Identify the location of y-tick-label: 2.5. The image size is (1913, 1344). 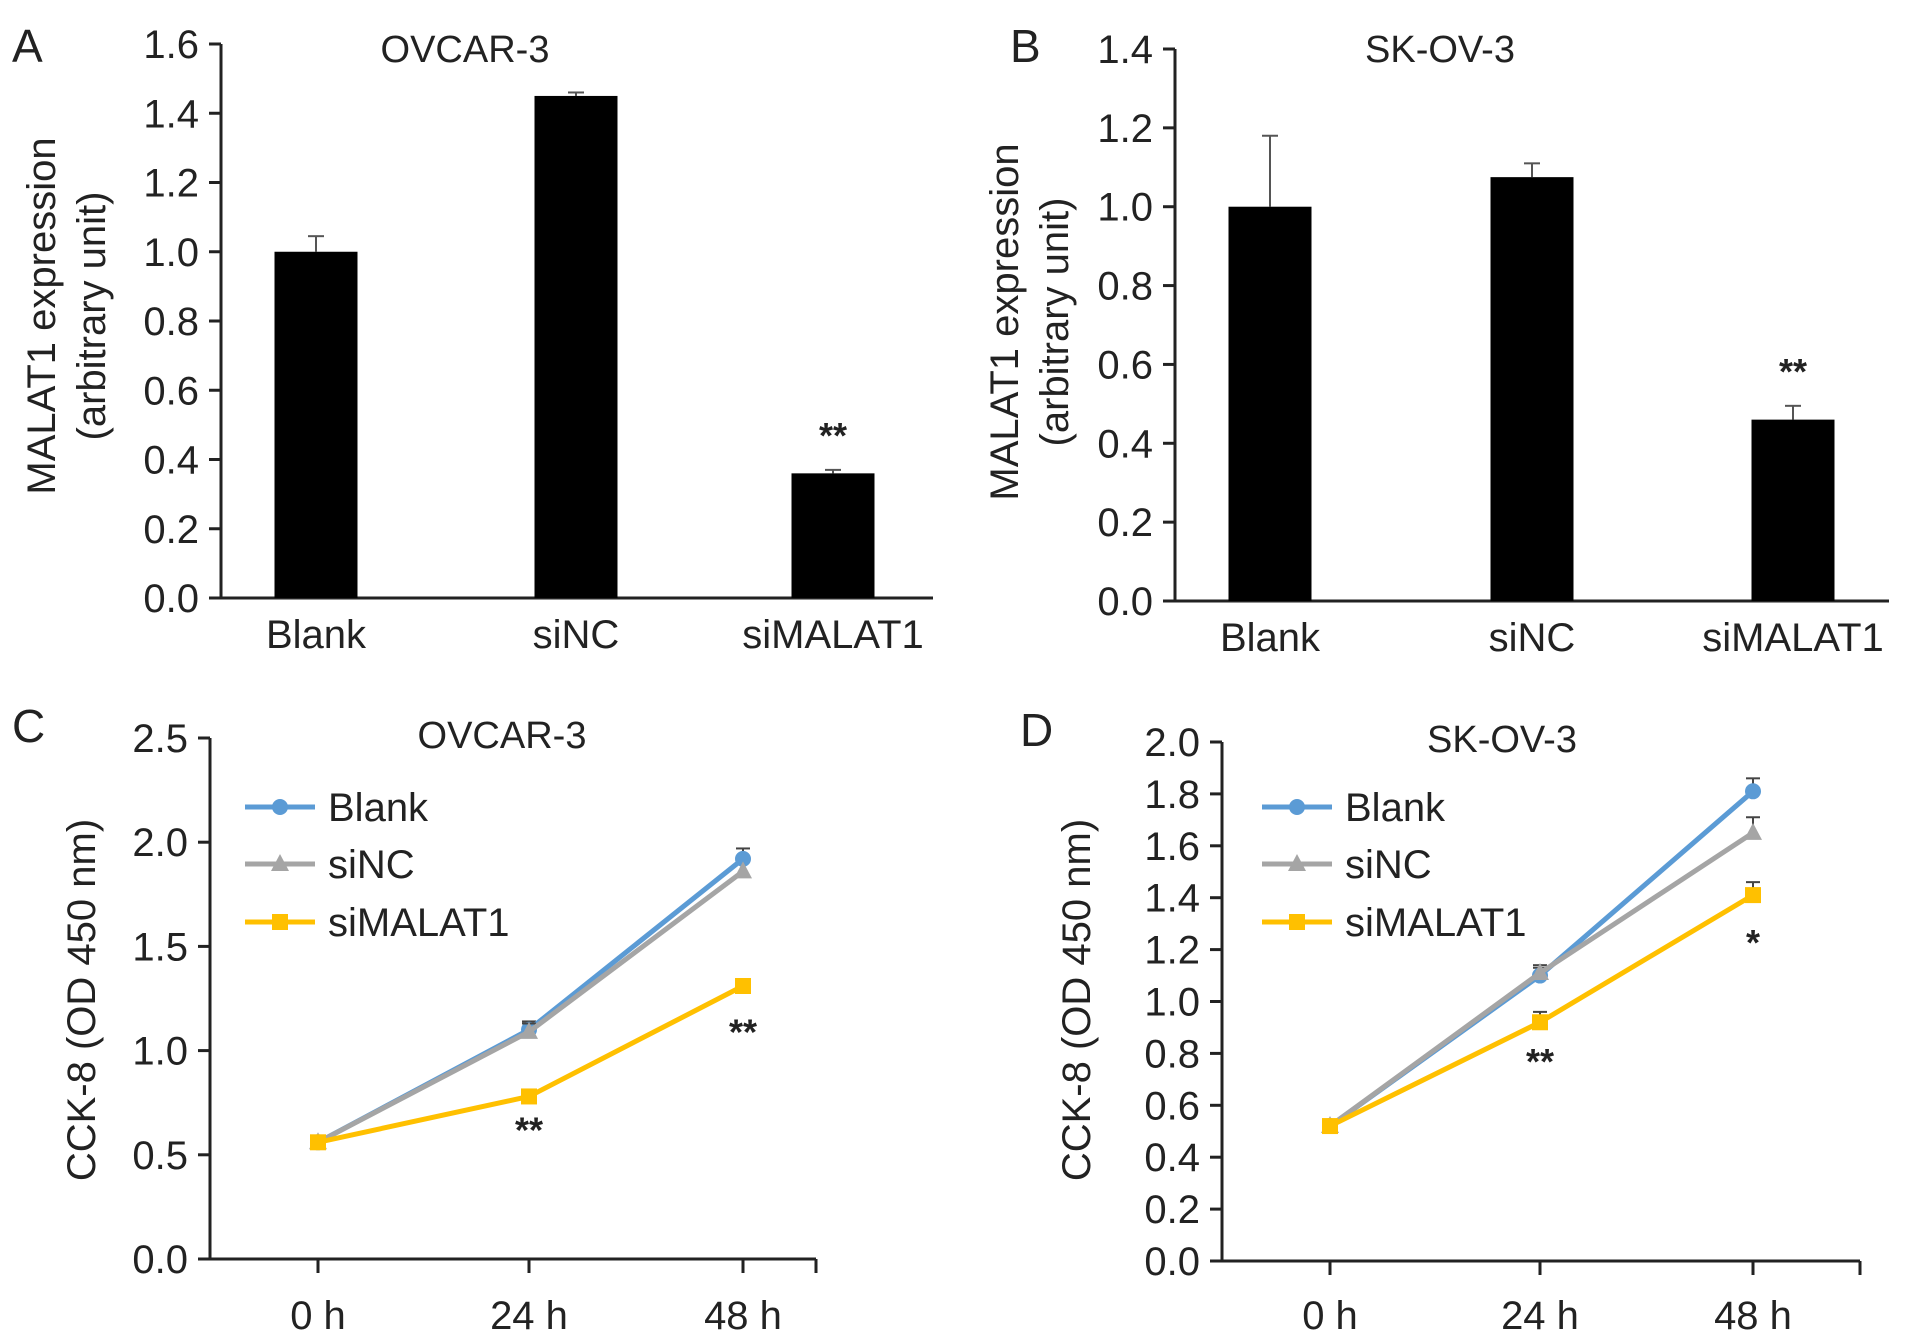
(160, 739).